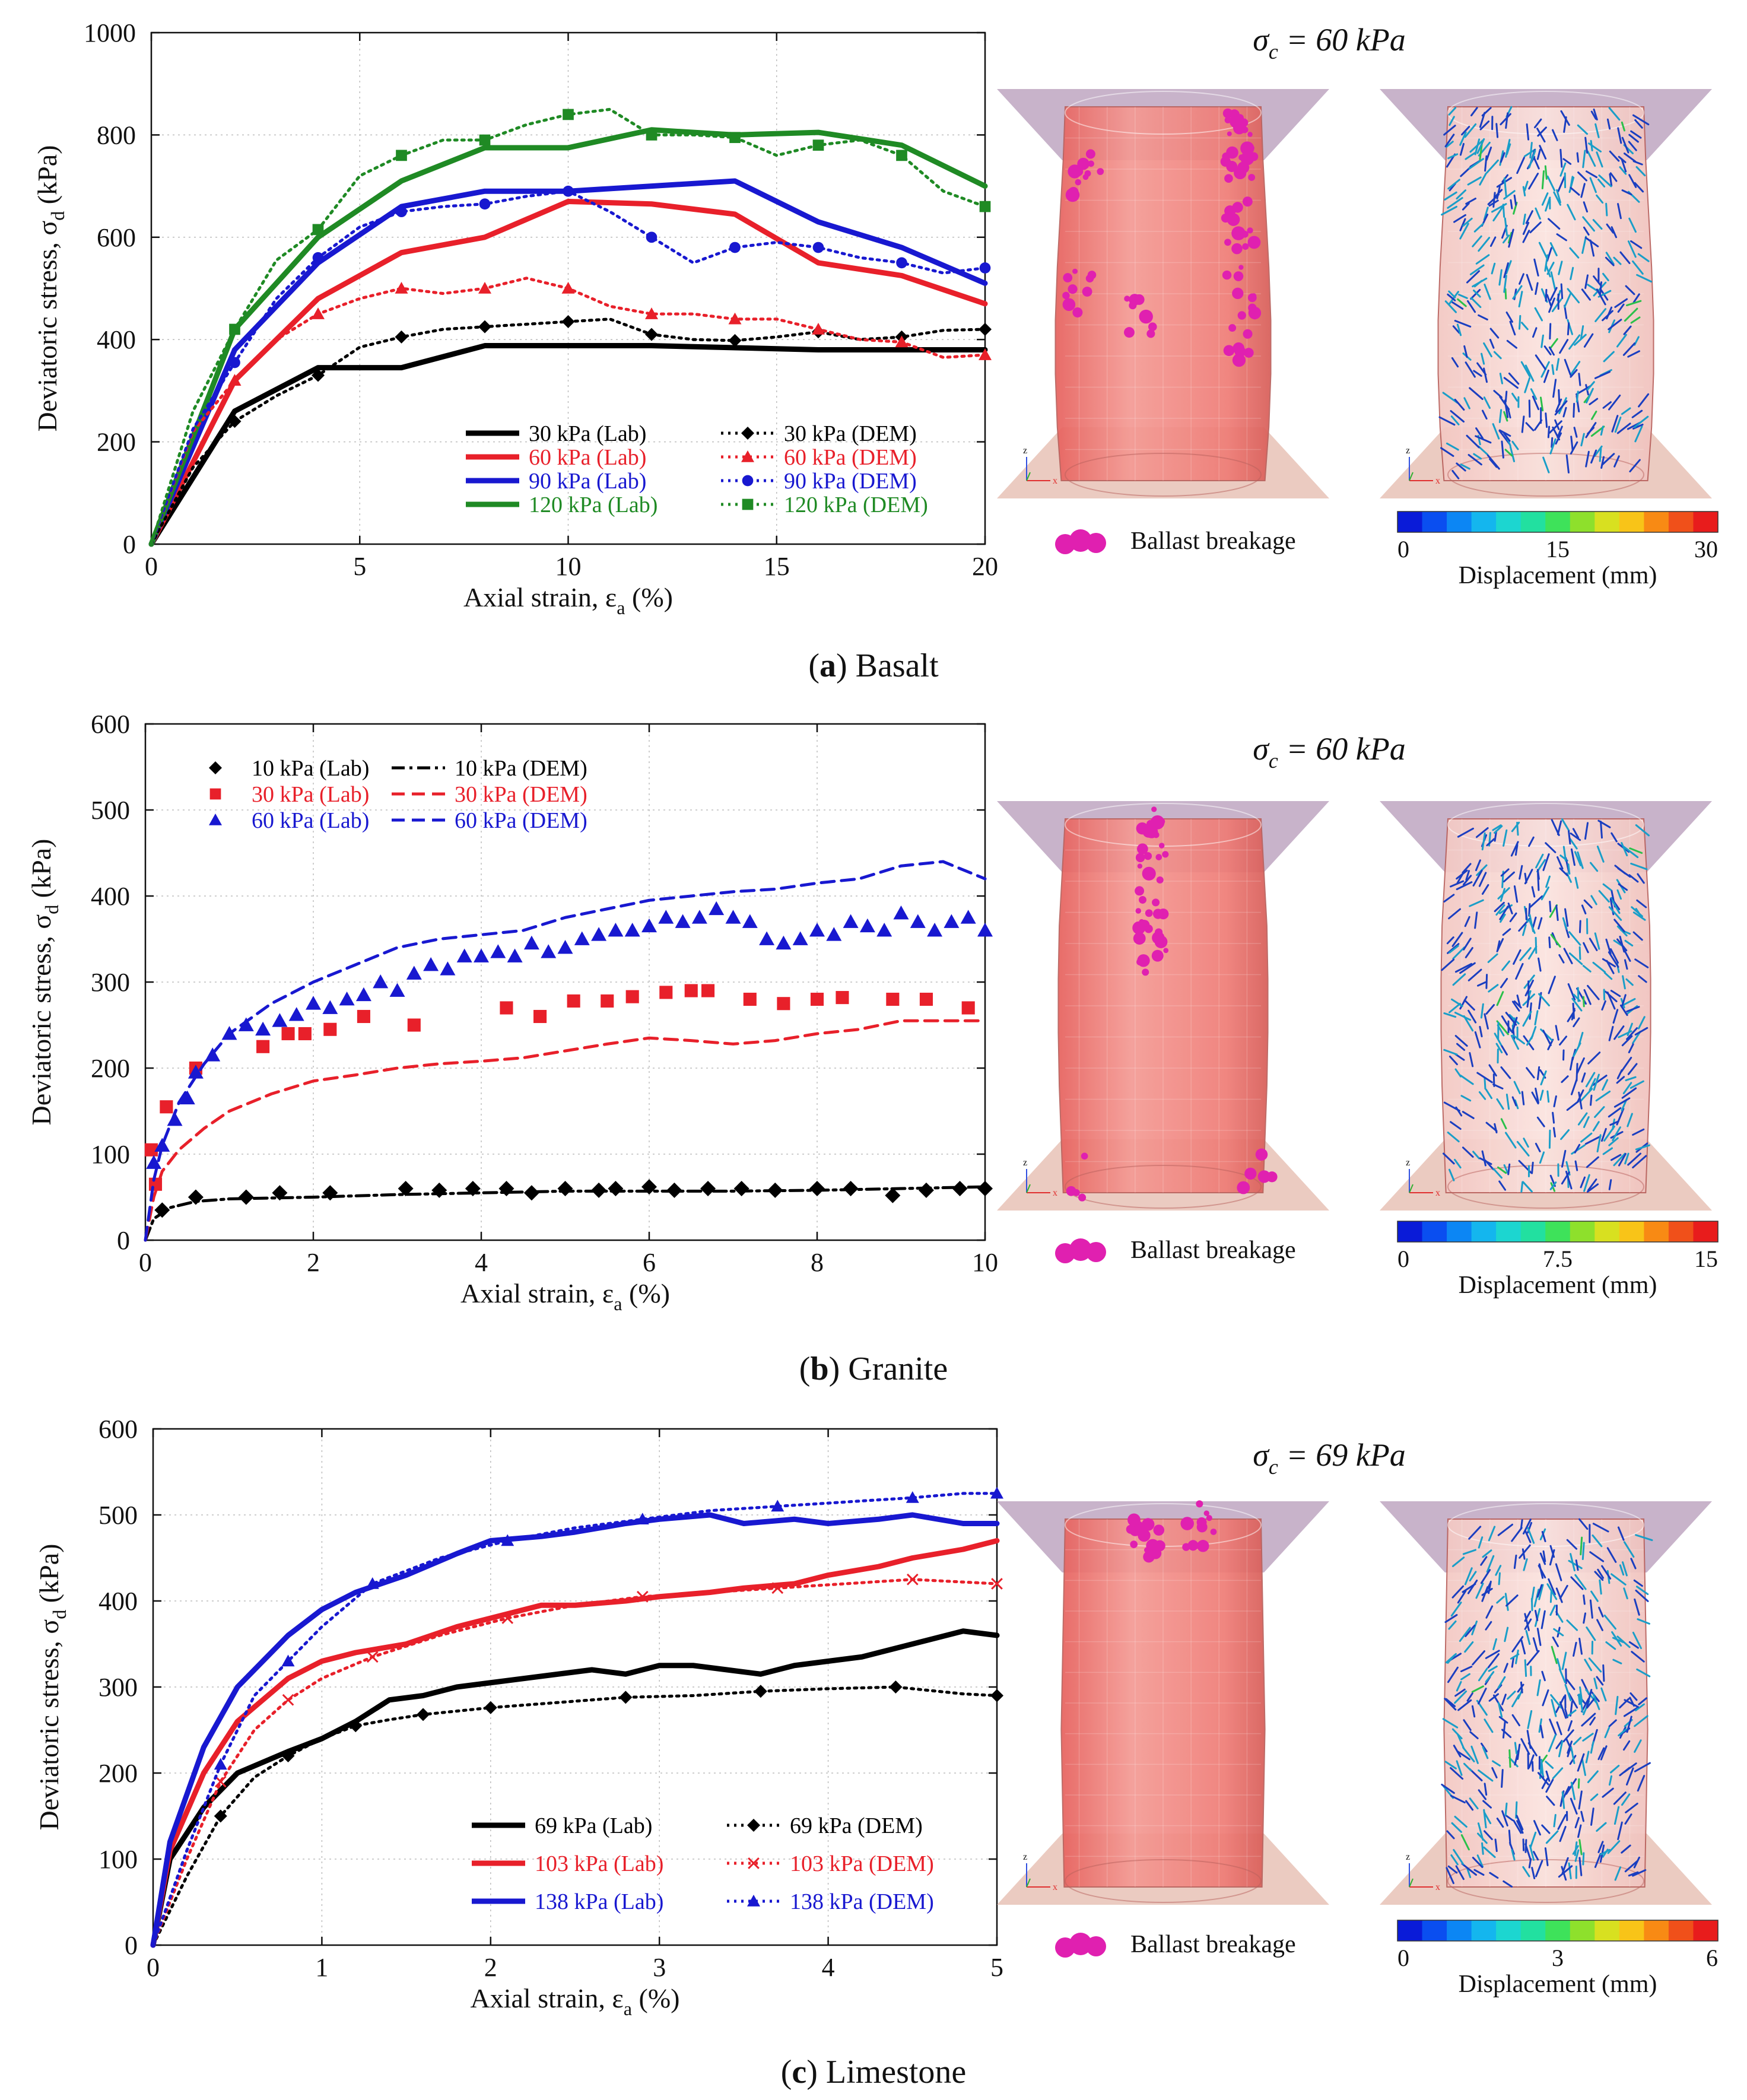  Describe the element at coordinates (146, 1263) in the screenshot. I see `x-tick-label: 0` at that location.